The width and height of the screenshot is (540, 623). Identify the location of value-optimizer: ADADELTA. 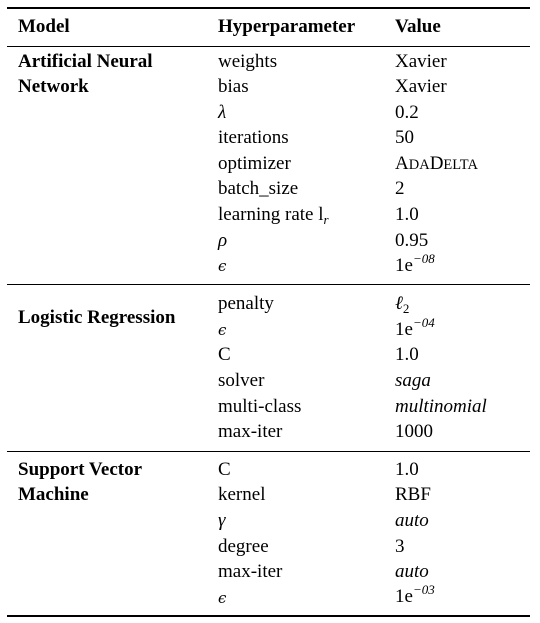
(436, 163).